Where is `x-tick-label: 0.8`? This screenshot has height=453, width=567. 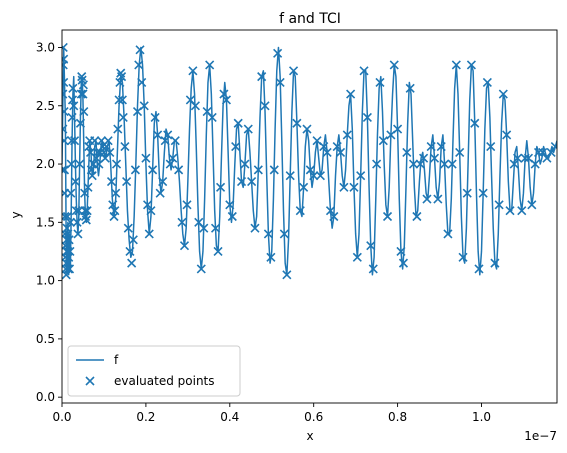 x-tick-label: 0.8 is located at coordinates (397, 417).